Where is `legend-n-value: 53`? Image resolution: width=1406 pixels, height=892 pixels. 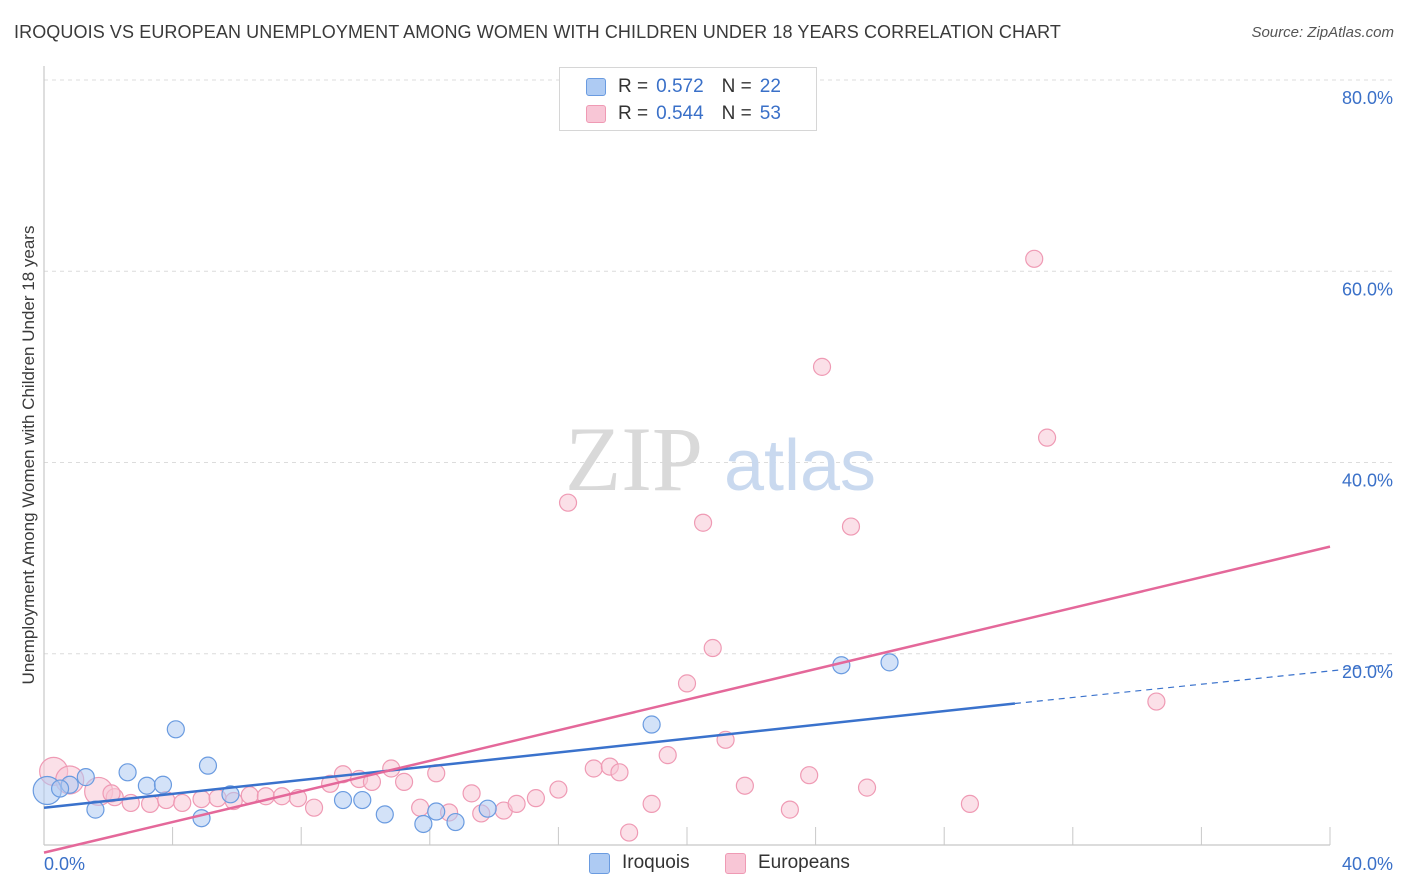 legend-n-value: 53 is located at coordinates (770, 113).